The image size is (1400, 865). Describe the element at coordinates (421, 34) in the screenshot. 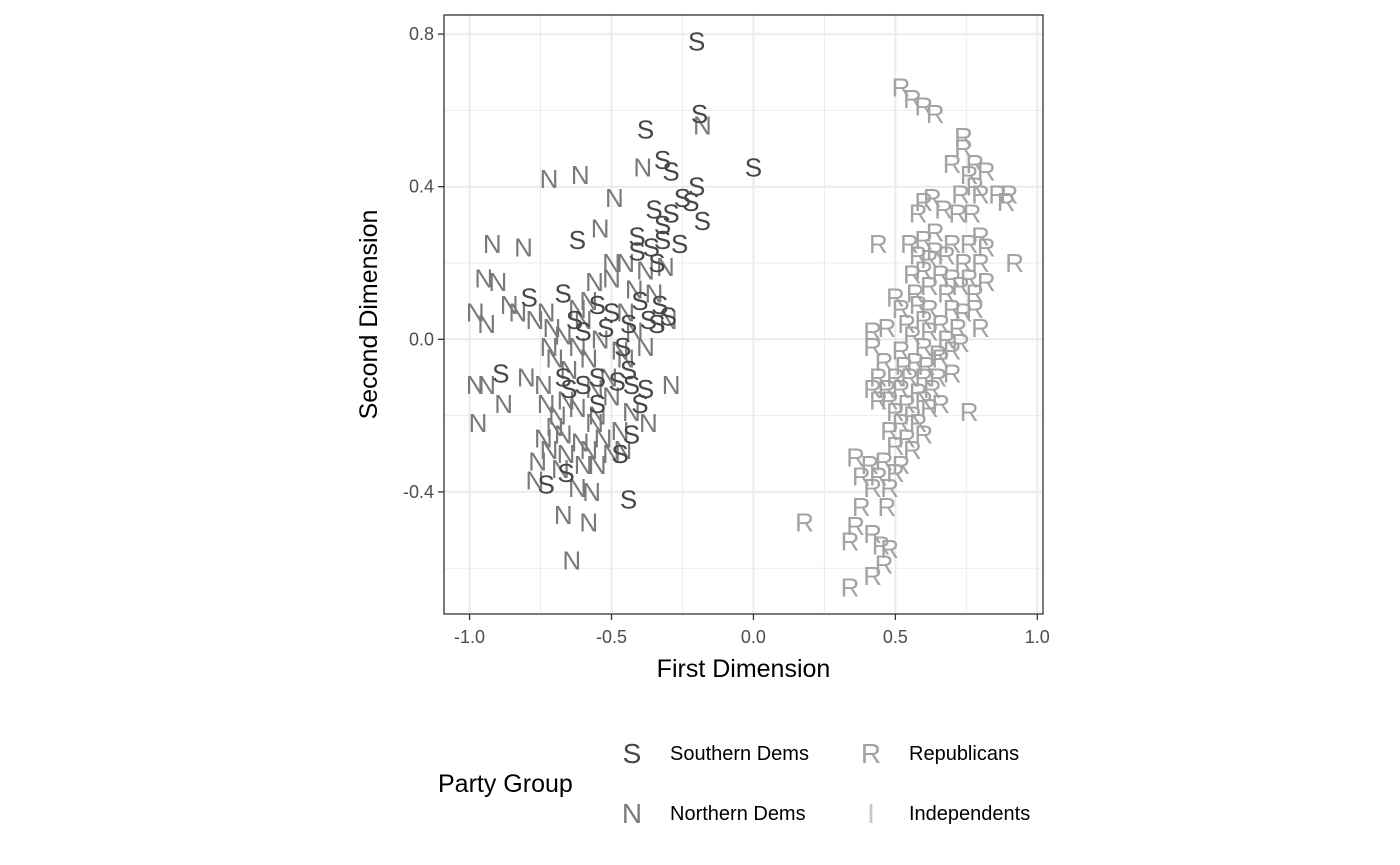

I see `y-tick-label: 0.8` at that location.